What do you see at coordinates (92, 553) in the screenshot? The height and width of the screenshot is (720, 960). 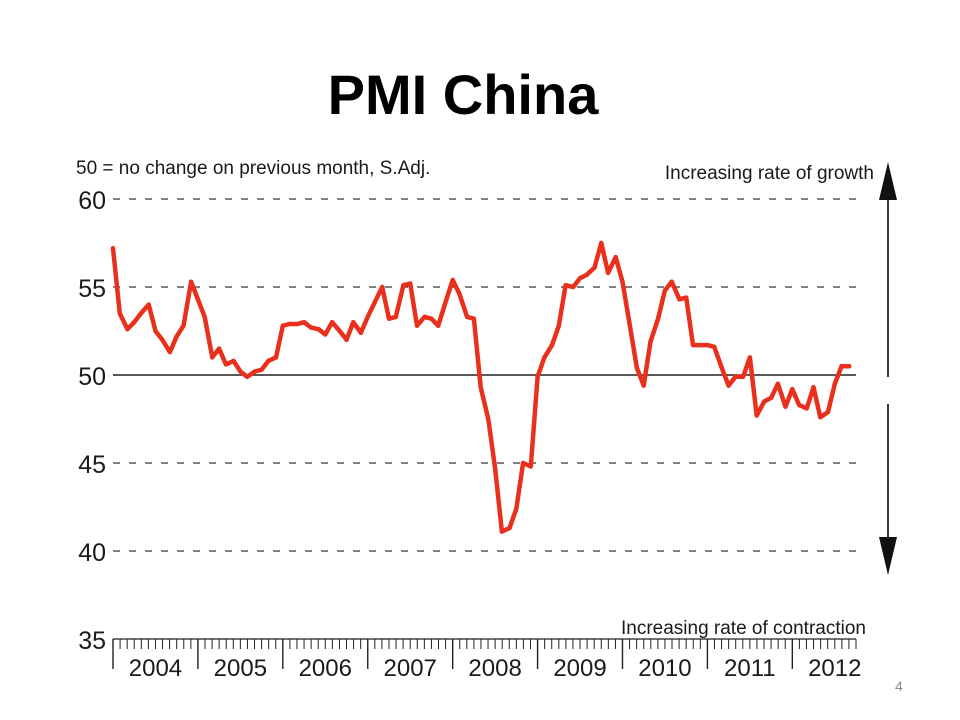 I see `y-tick-label: 40` at bounding box center [92, 553].